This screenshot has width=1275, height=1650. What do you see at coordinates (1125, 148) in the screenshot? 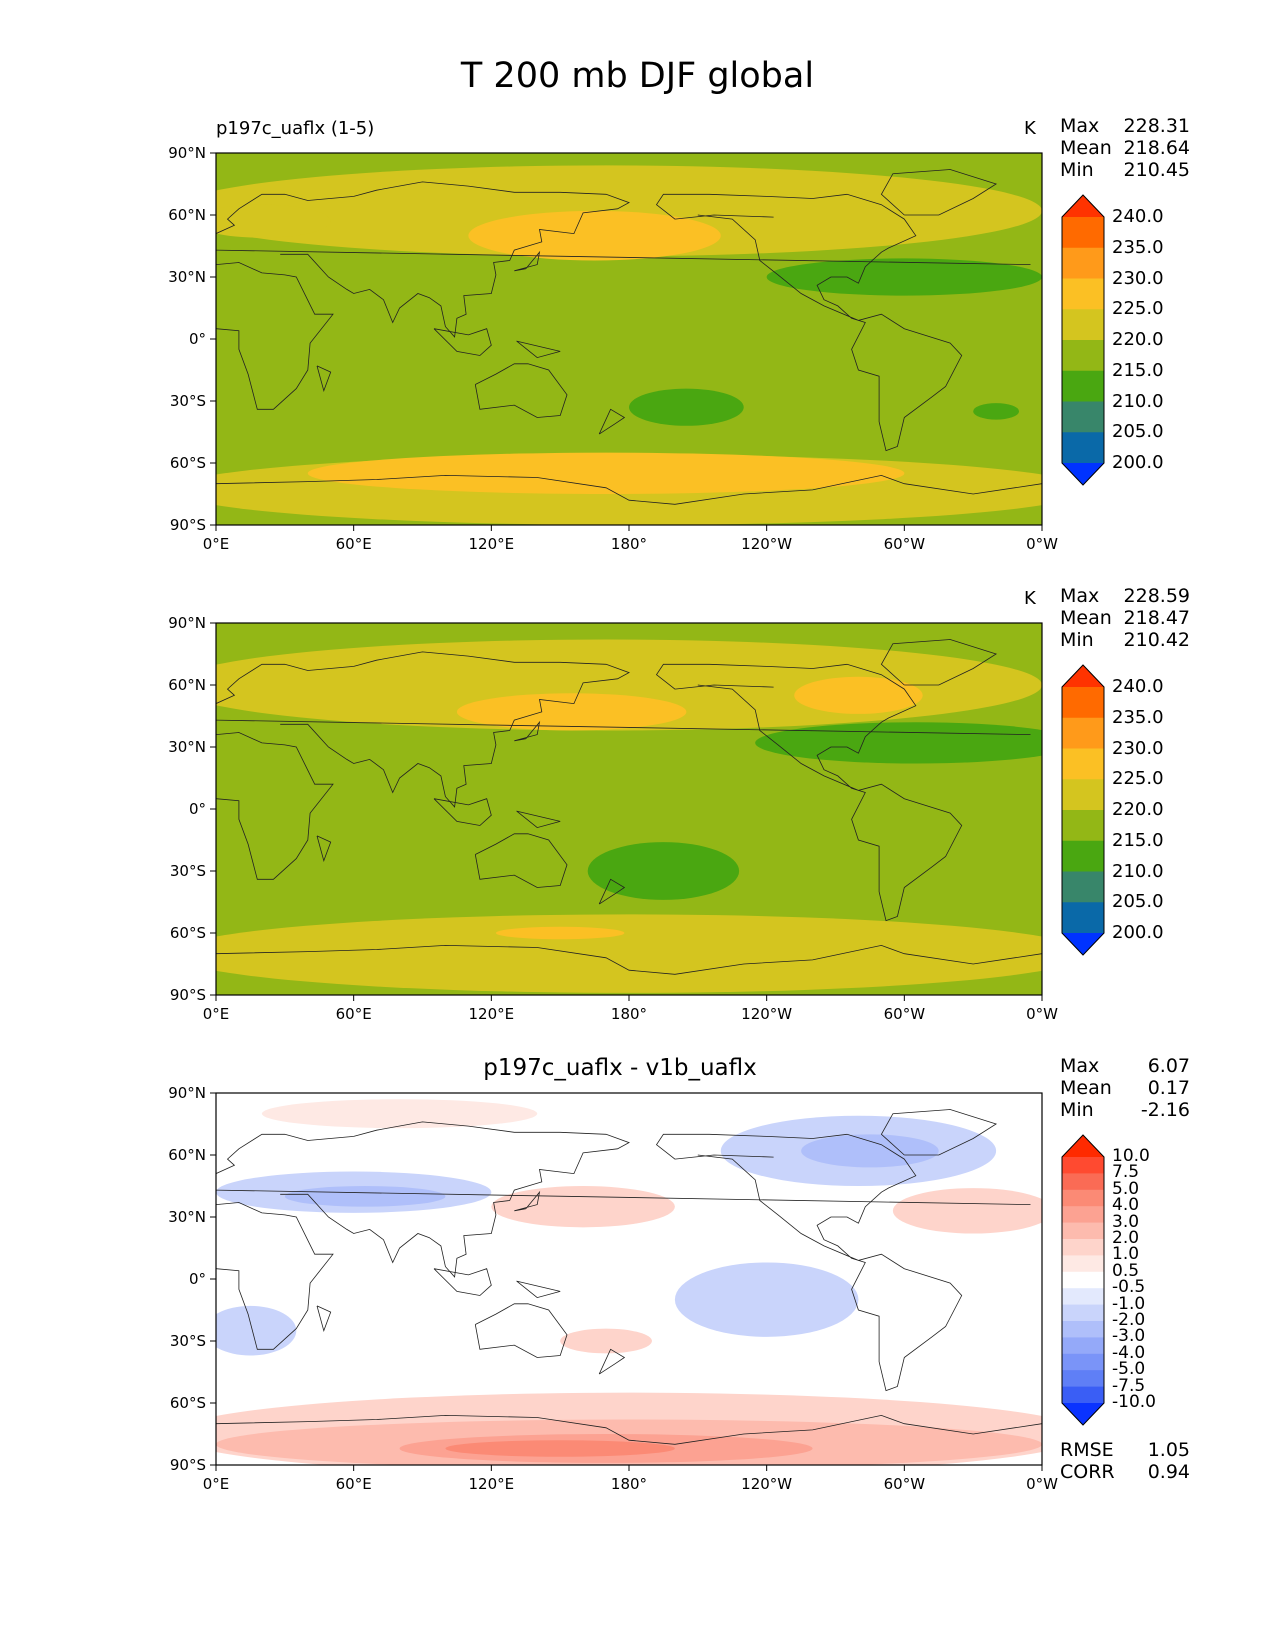
I see `stats-box: Max 228.31 Mean 218.64 Min 210.45` at bounding box center [1125, 148].